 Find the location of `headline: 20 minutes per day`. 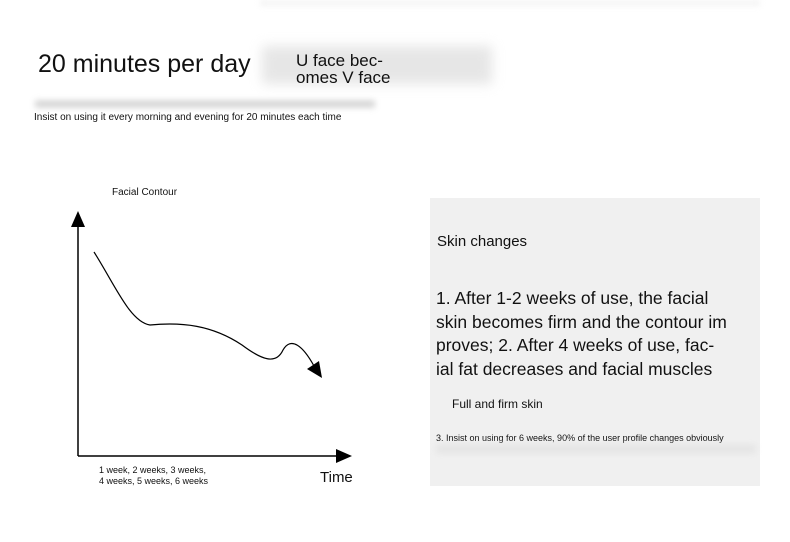

headline: 20 minutes per day is located at coordinates (144, 64).